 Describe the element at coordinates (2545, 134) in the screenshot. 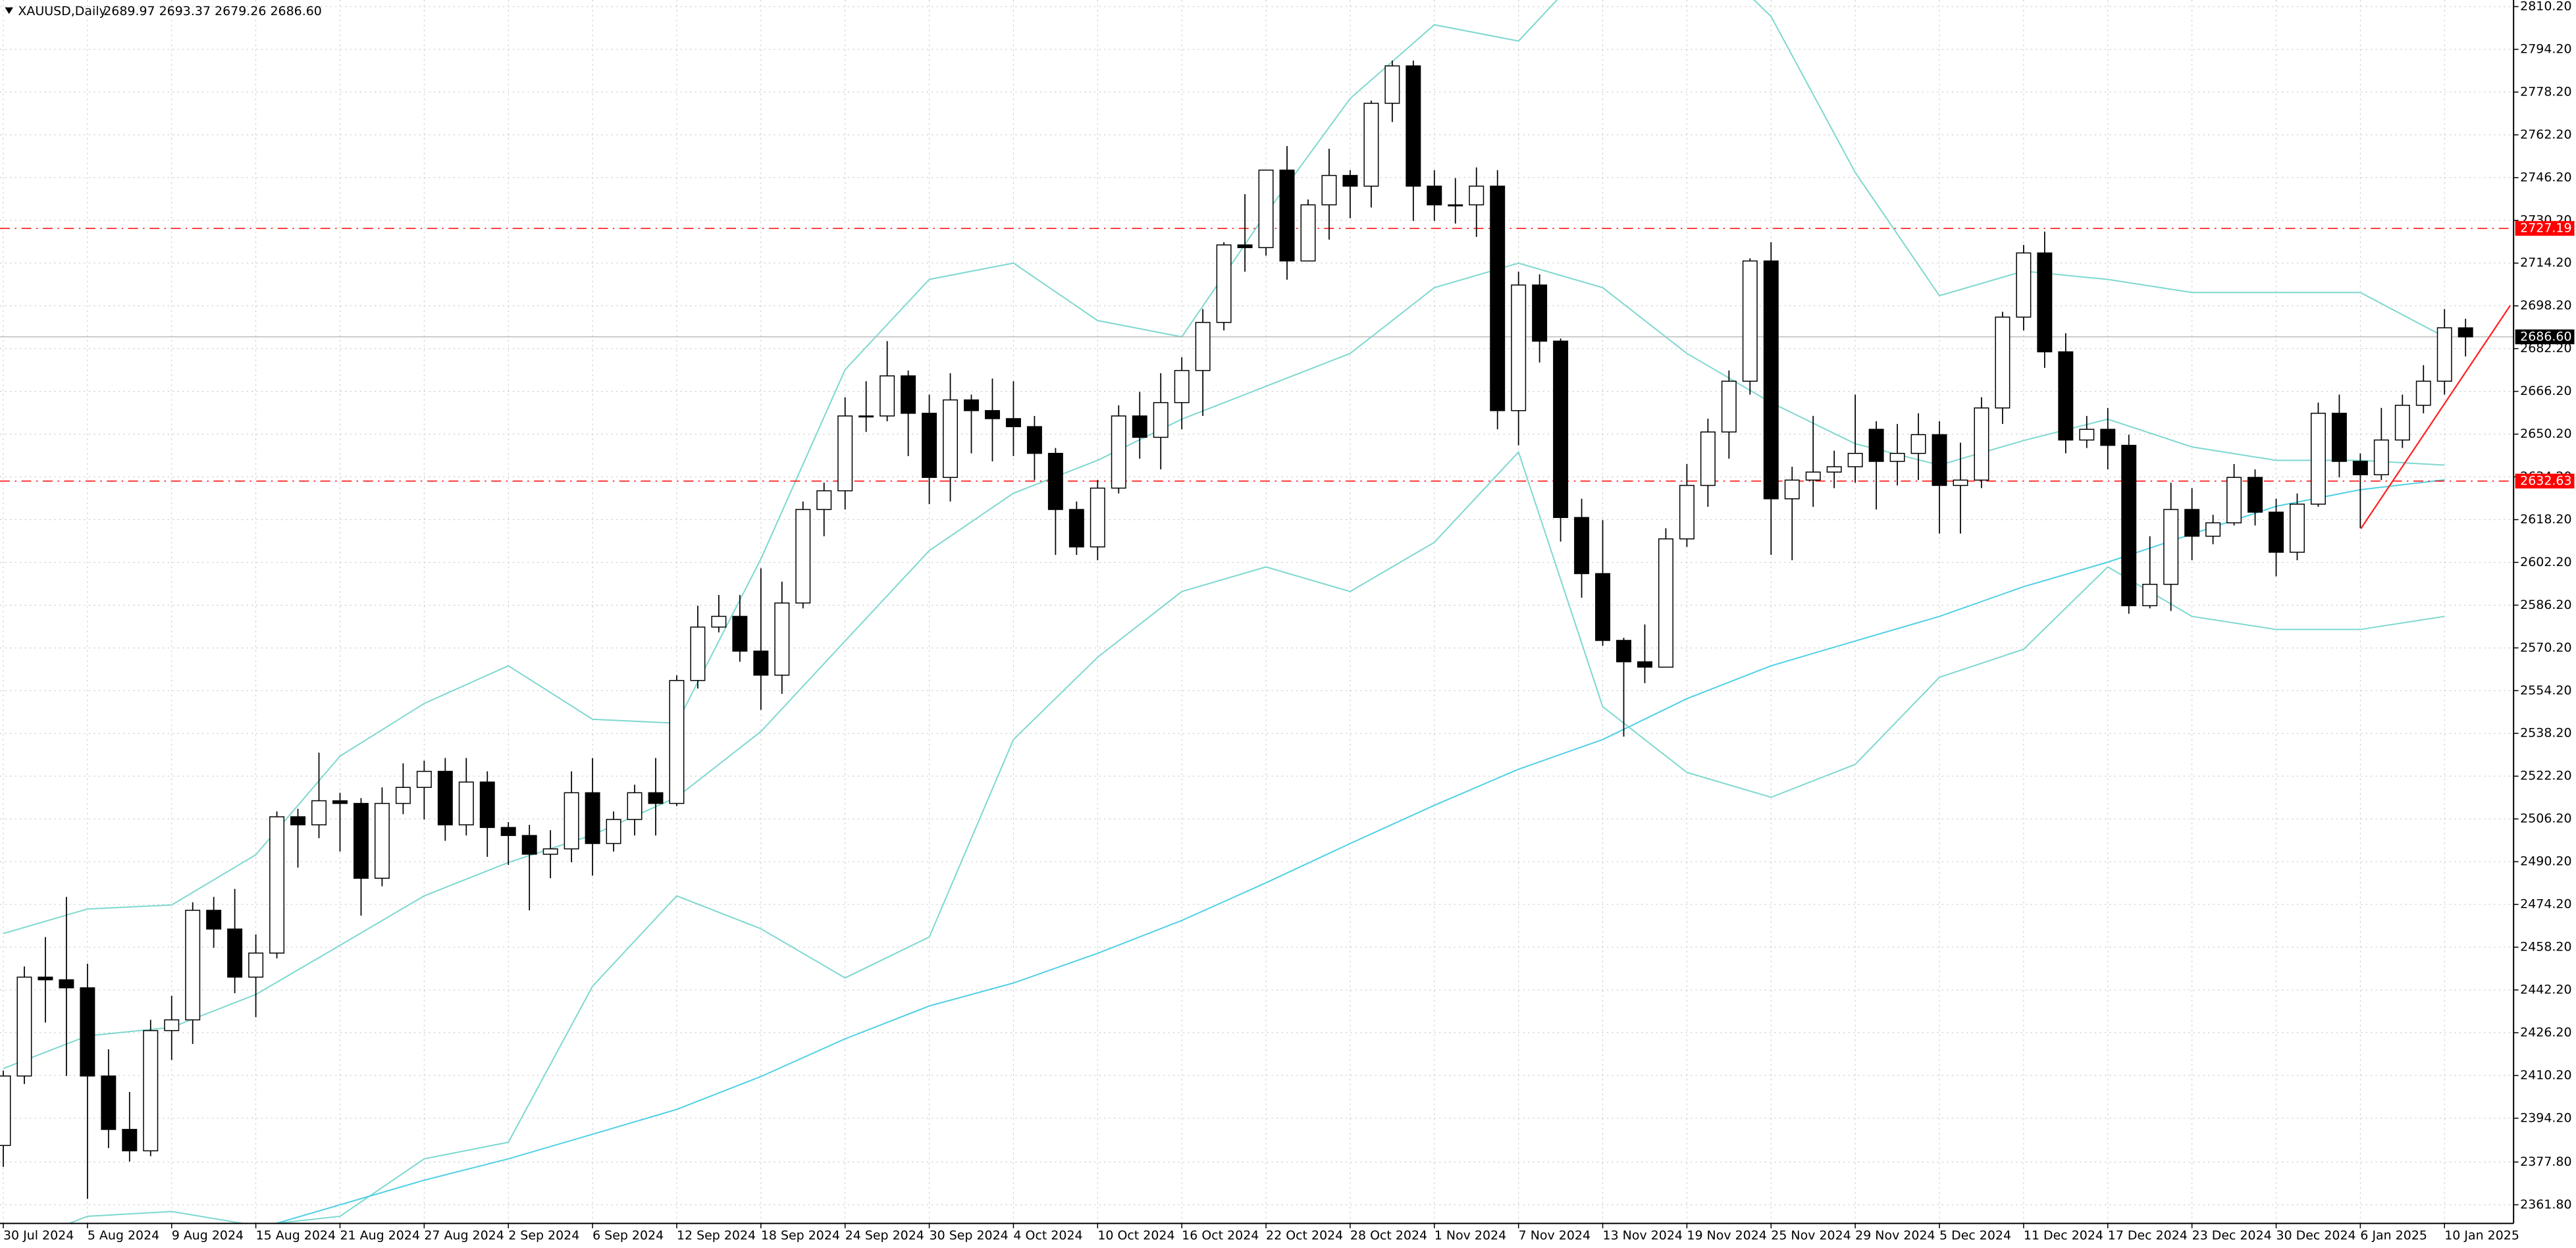

I see `y-tick-label: 2762.20` at that location.